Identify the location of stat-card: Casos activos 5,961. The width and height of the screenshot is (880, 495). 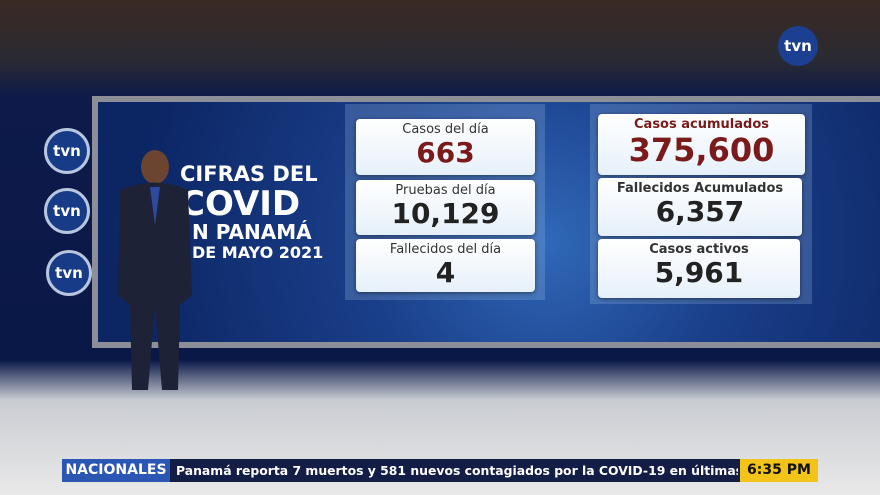
(699, 268).